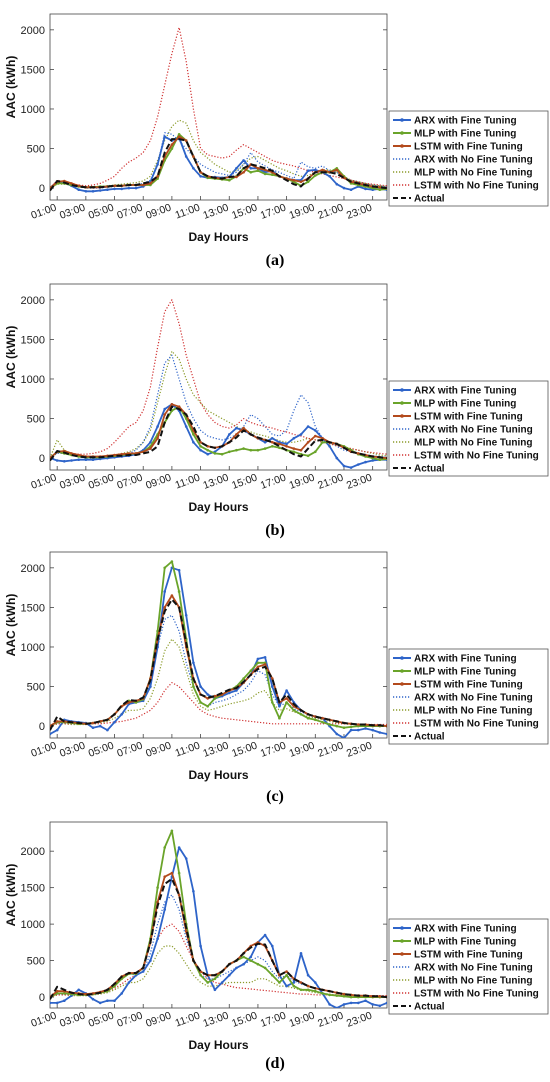 This screenshot has height=1082, width=550. I want to click on x-tick-label: 05:00, so click(101, 1019).